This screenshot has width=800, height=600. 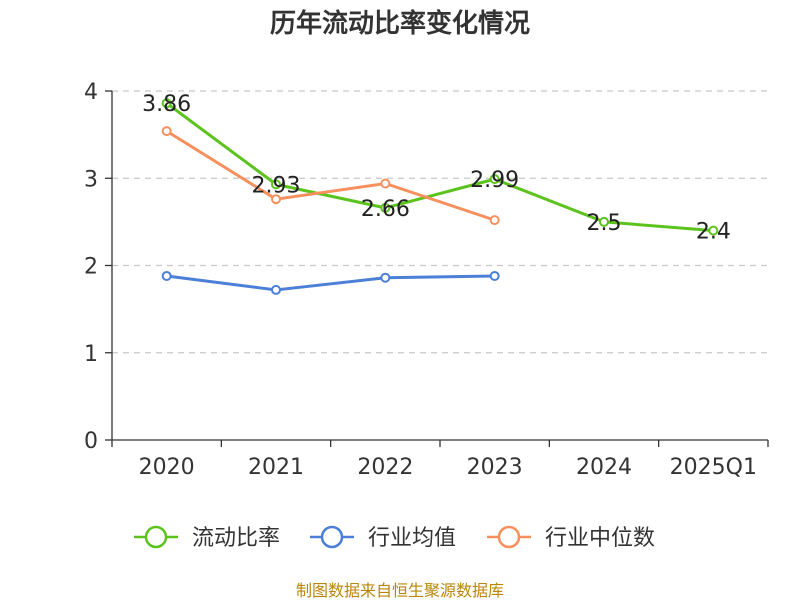 I want to click on legend-label: 行业均值, so click(x=412, y=538).